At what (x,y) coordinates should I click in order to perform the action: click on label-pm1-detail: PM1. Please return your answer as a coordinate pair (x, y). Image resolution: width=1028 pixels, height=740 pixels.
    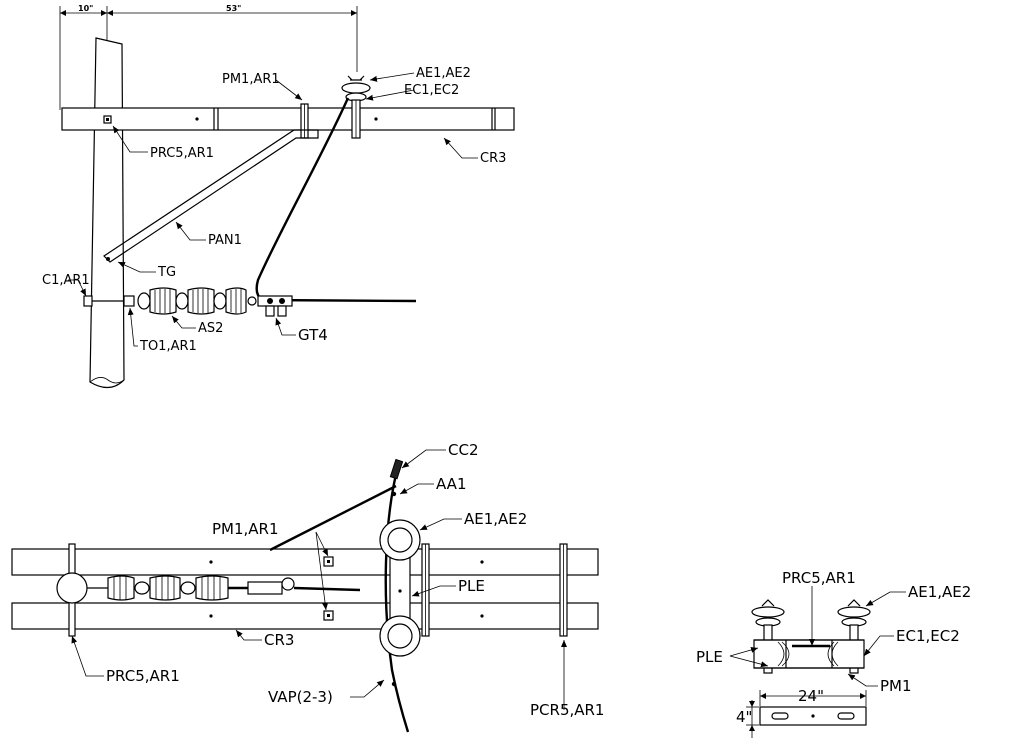
    Looking at the image, I should click on (896, 686).